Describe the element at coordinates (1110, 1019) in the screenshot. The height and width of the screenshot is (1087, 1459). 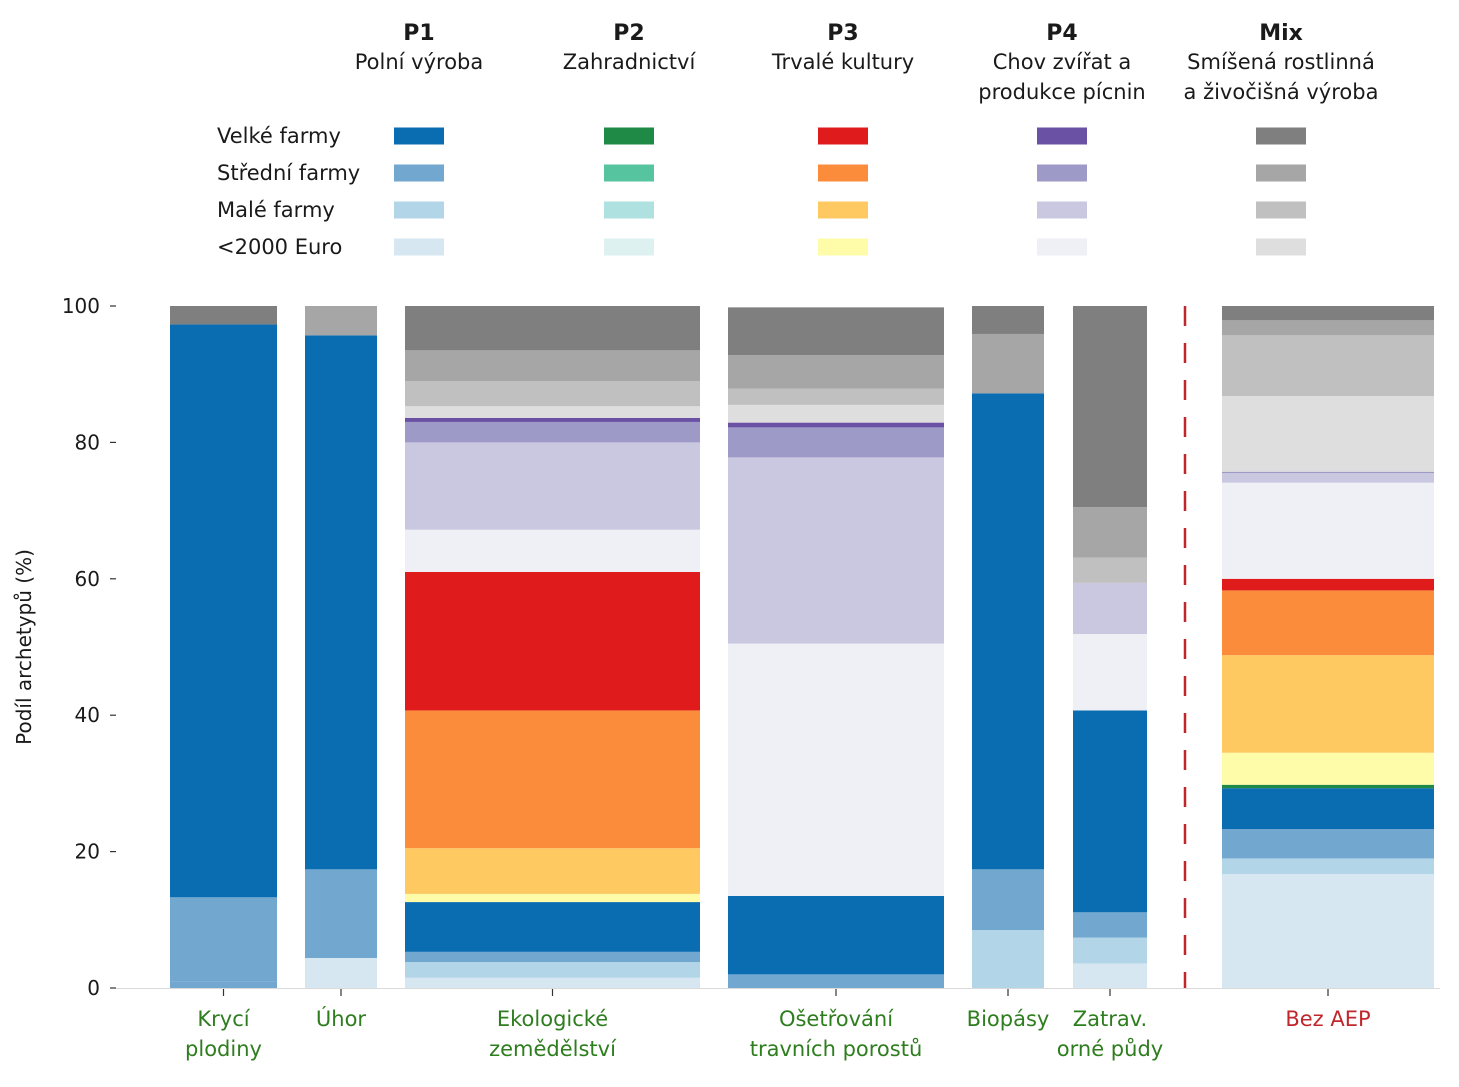
I see `x-category-label: Zatrav.` at that location.